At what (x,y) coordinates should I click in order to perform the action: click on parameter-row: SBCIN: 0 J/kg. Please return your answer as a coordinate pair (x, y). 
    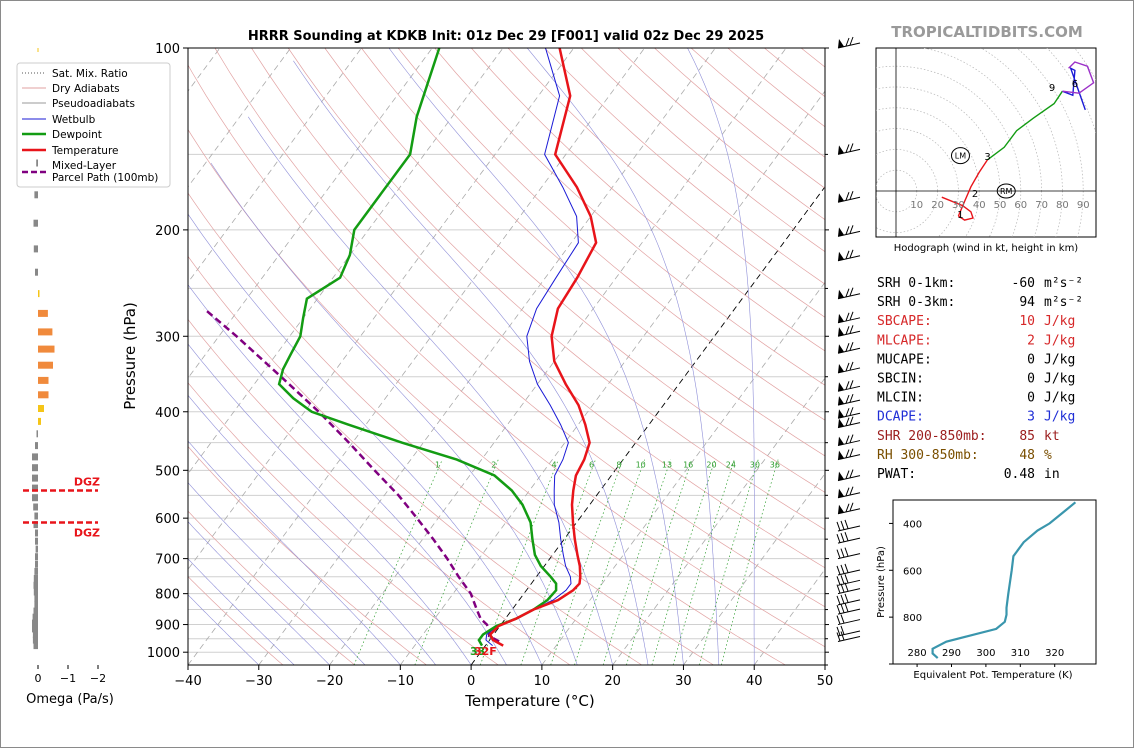
    Looking at the image, I should click on (976, 379).